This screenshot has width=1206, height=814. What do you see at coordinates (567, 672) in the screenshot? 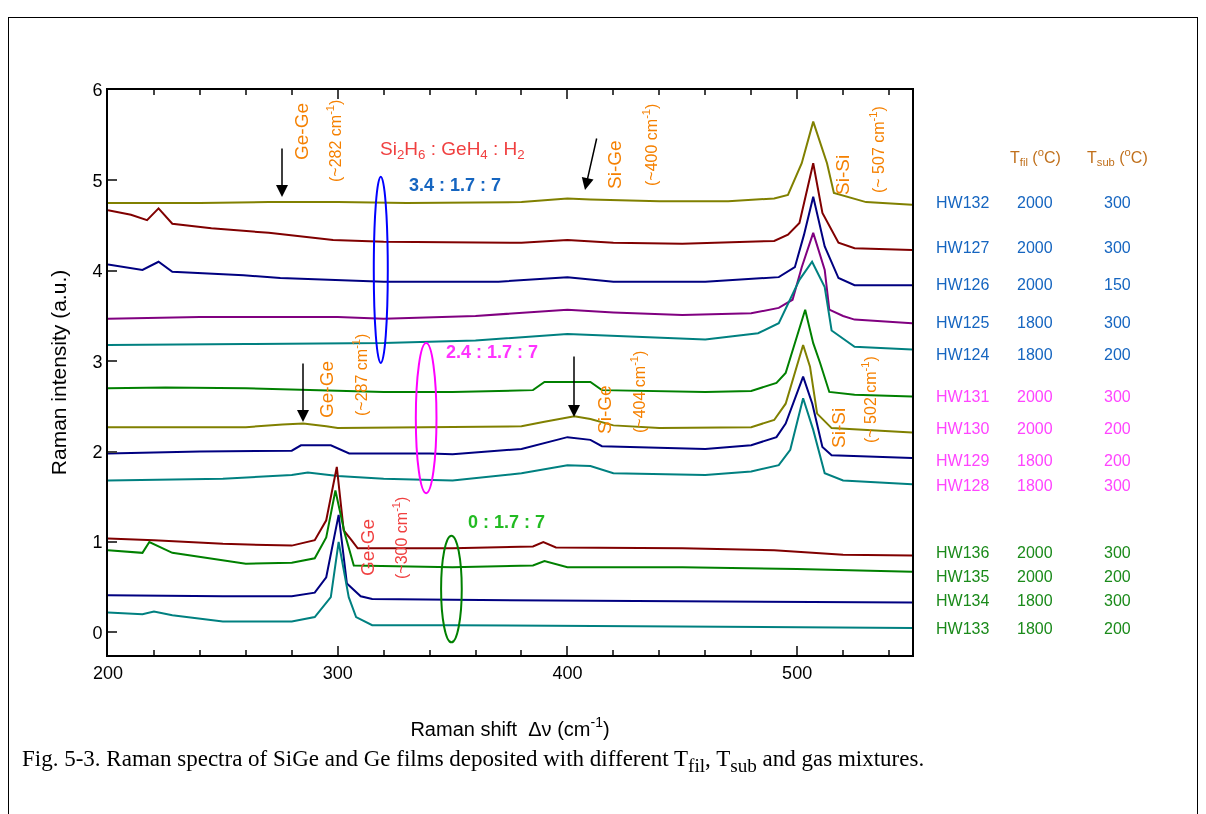
I see `x-tick-label: 400` at bounding box center [567, 672].